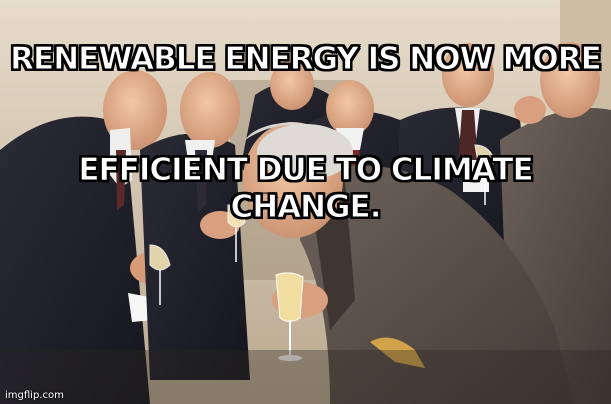  What do you see at coordinates (306, 189) in the screenshot?
I see `caption-line-2: EFFICIENT DUE TO CLIMATE CHANGE.` at bounding box center [306, 189].